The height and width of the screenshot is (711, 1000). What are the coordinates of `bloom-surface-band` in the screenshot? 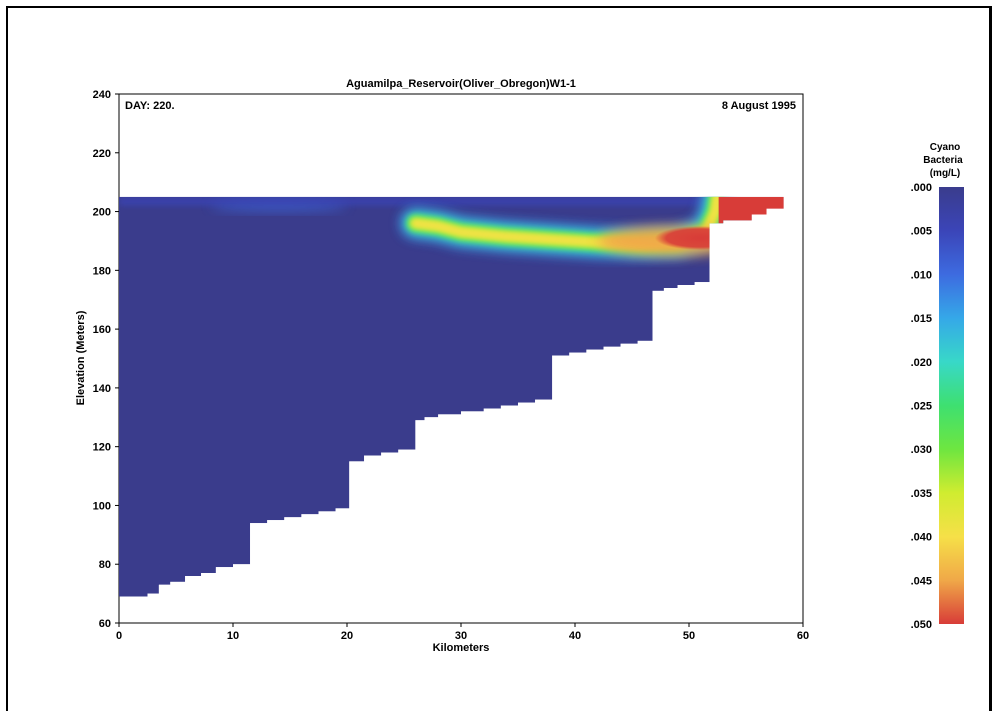 It's located at (415, 201).